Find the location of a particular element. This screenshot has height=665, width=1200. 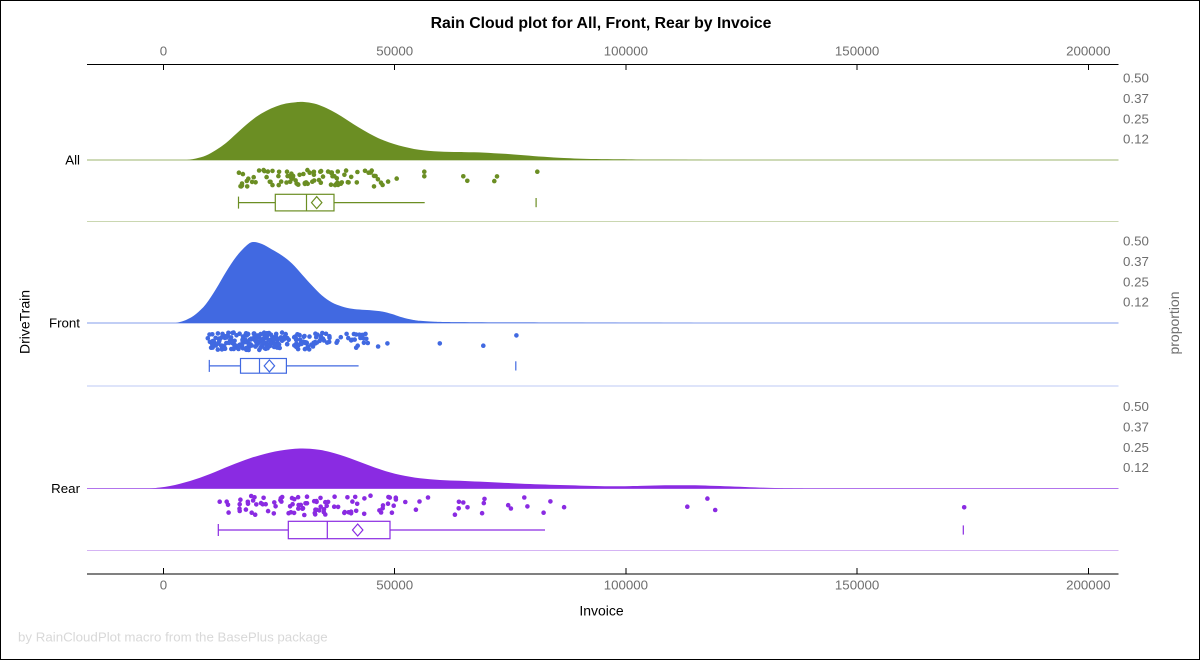

svg-text: DriveTrain is located at coordinates (25, 322).